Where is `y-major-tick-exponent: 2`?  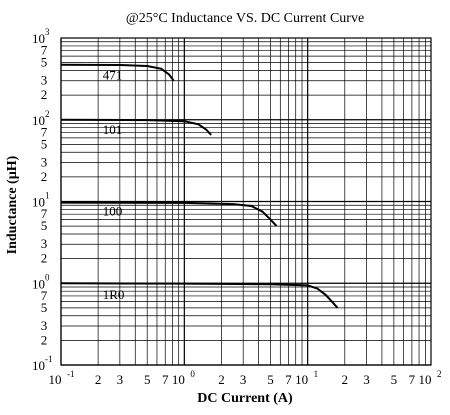
y-major-tick-exponent: 2 is located at coordinates (47, 114).